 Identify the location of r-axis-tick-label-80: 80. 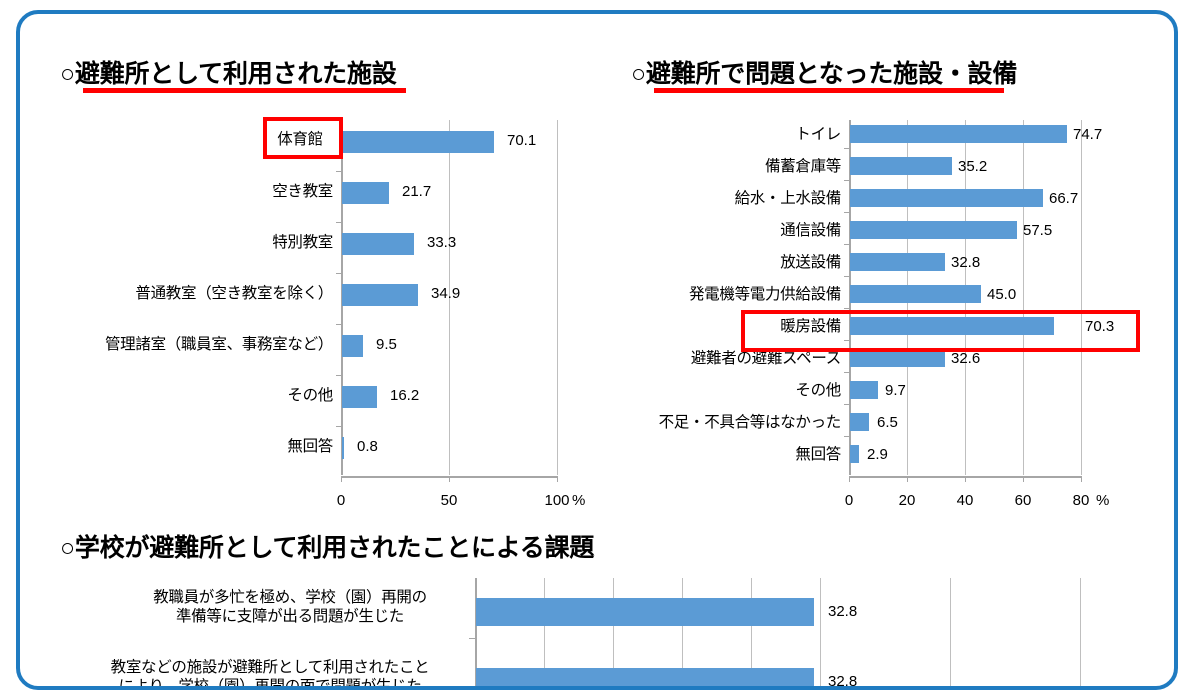
(1081, 500).